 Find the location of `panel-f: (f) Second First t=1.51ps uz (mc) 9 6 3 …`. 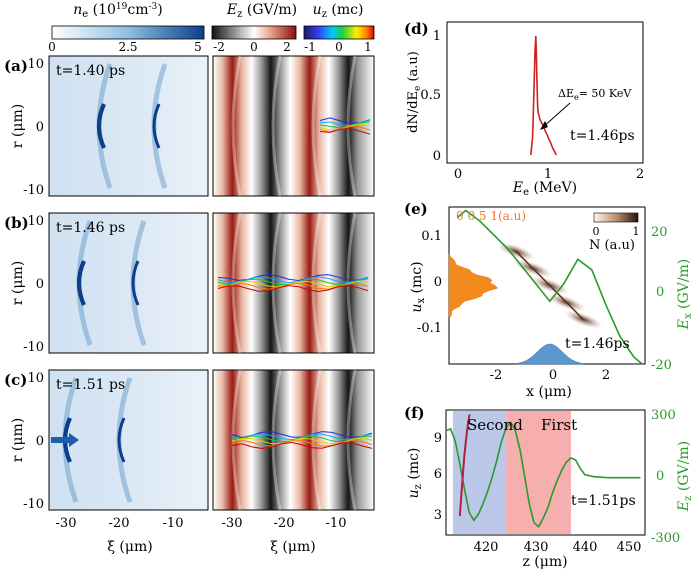

panel-f: (f) Second First t=1.51ps uz (mc) 9 6 3 … is located at coordinates (549, 486).